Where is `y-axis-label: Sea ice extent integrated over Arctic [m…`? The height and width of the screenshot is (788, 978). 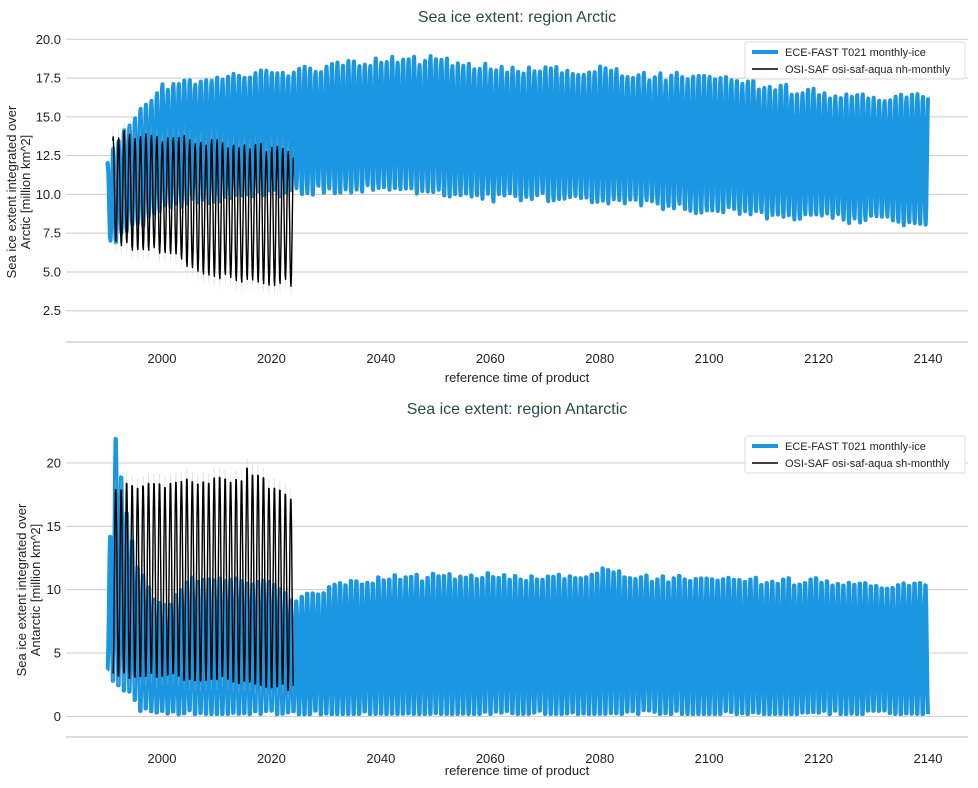 y-axis-label: Sea ice extent integrated over Arctic [m… is located at coordinates (18, 191).